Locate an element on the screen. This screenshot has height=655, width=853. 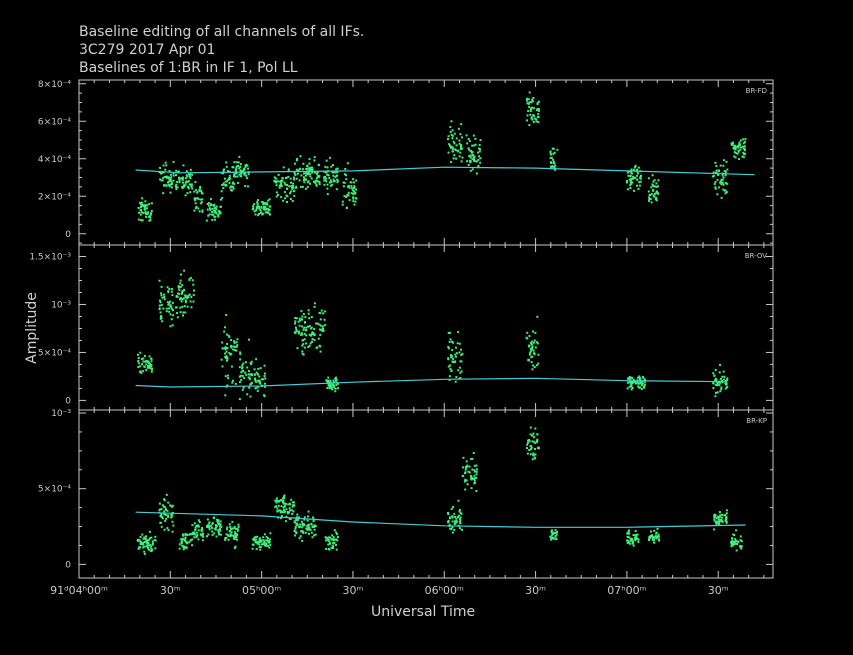
y-tick-label: 1.5×10⁻³ is located at coordinates (50, 258).